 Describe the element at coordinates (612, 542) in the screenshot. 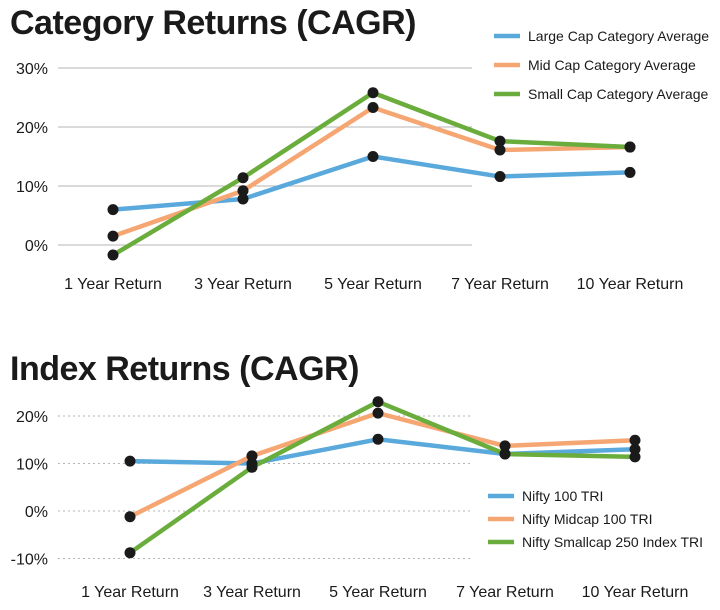

I see `legend-label: Nifty Smallcap 250 Index TRI` at that location.